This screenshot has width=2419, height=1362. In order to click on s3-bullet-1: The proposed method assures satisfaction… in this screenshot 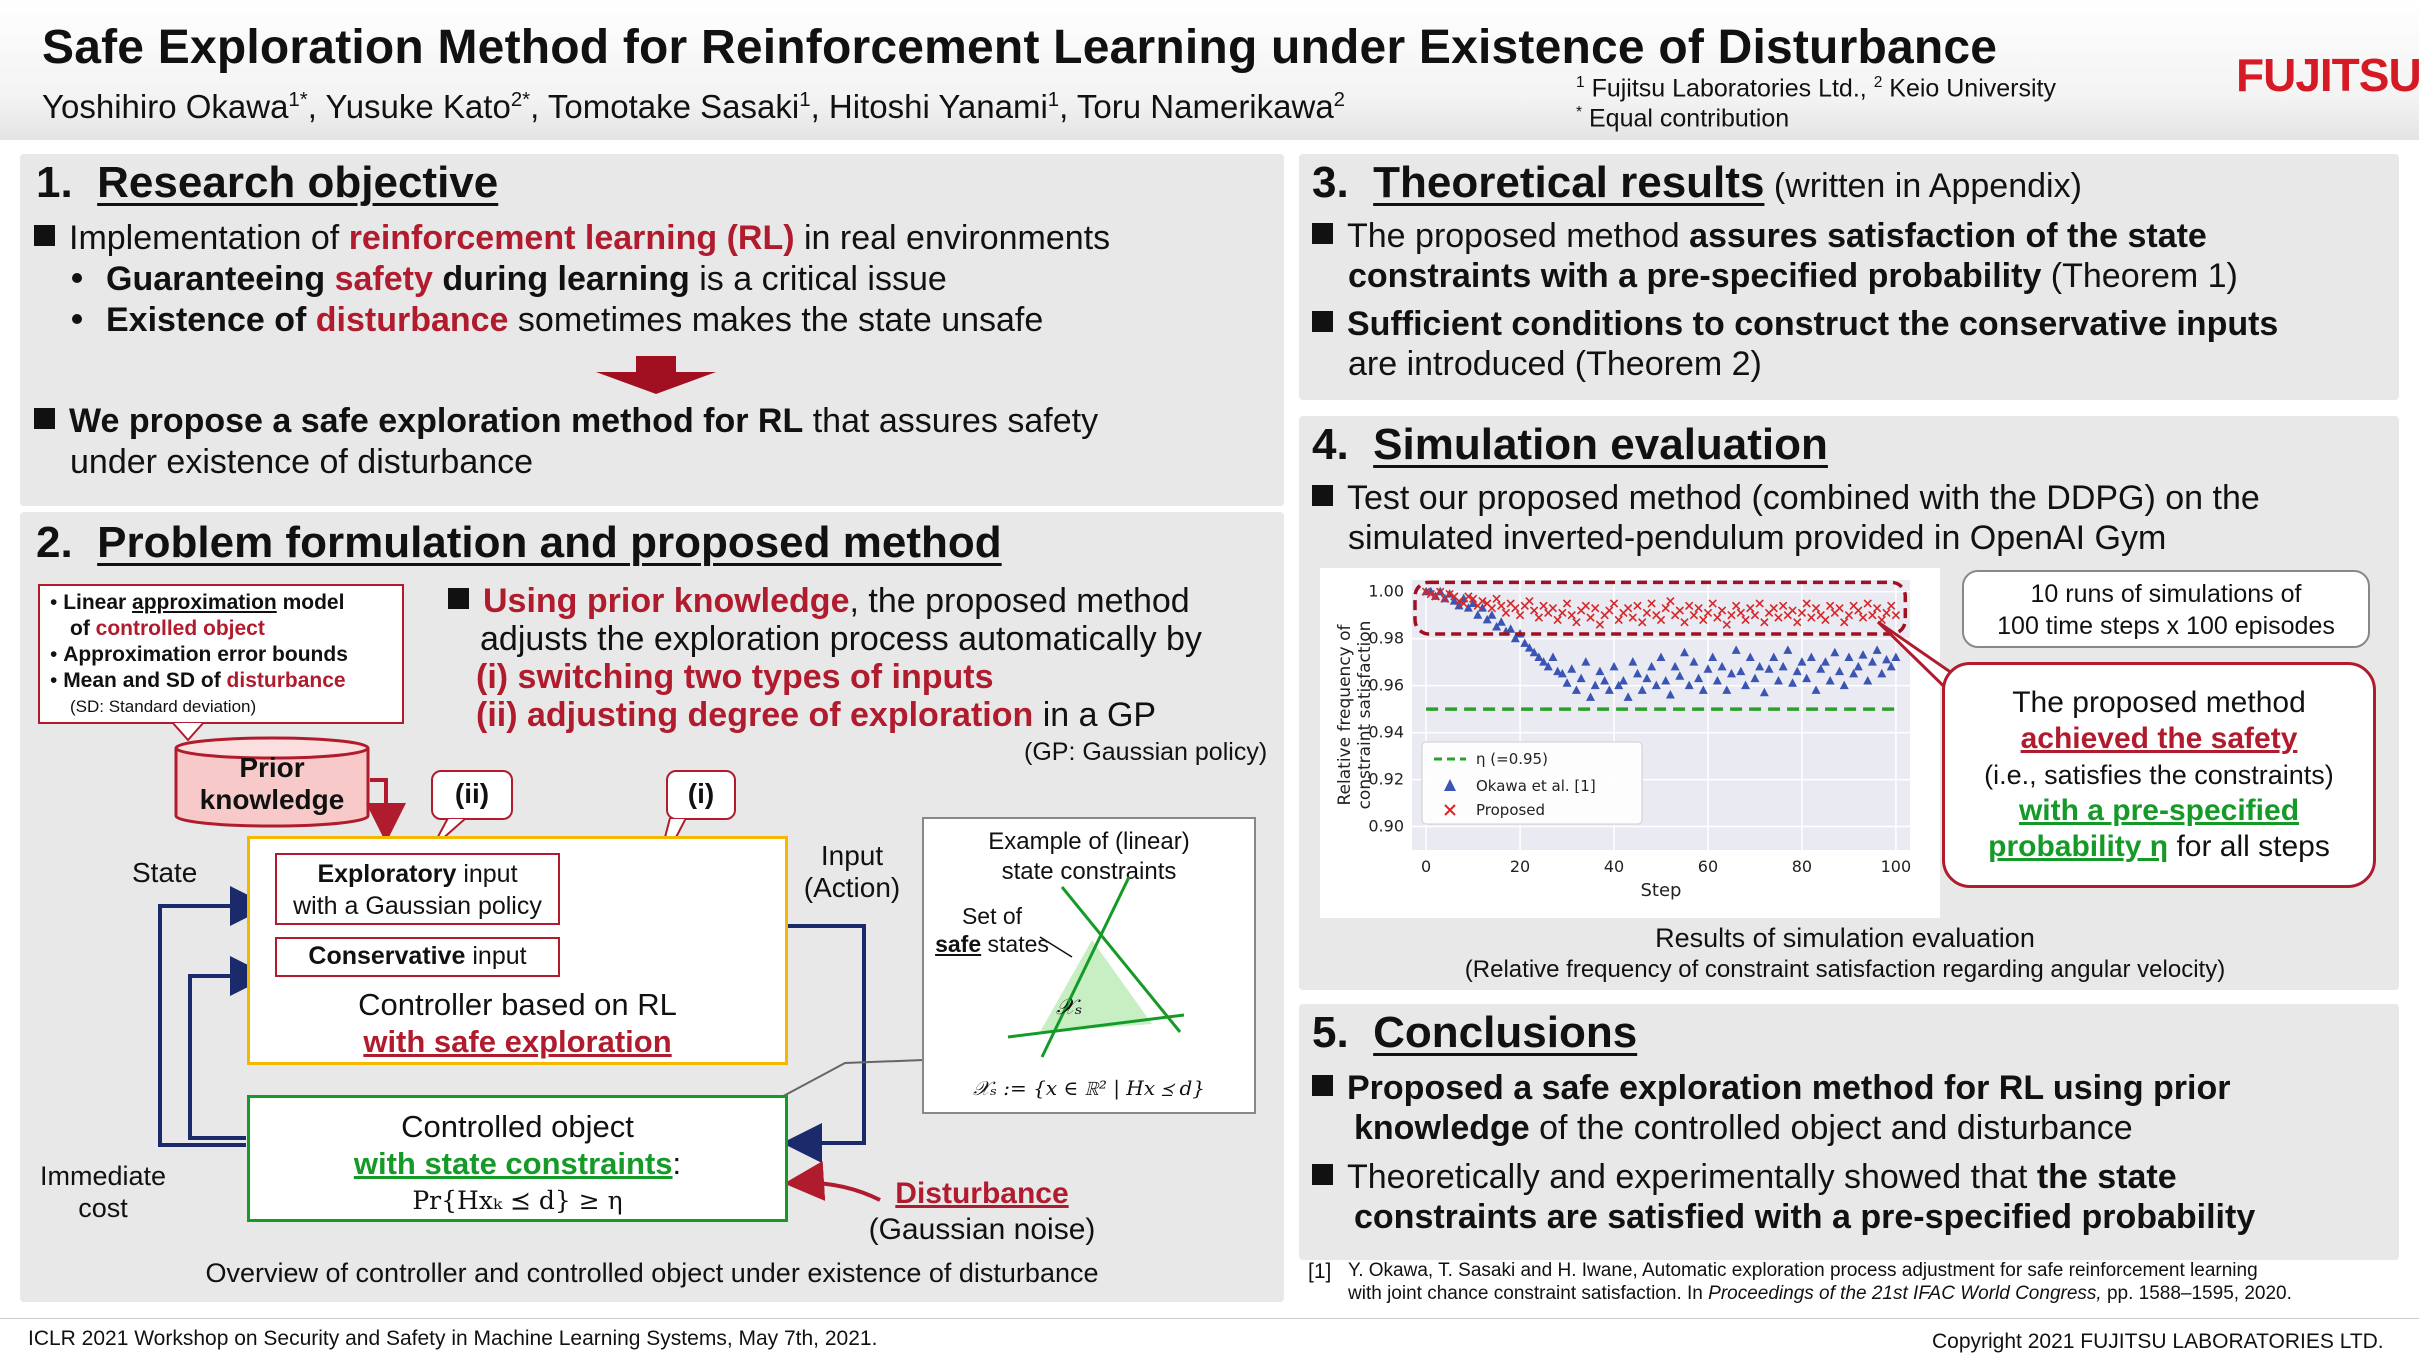, I will do `click(1759, 236)`.